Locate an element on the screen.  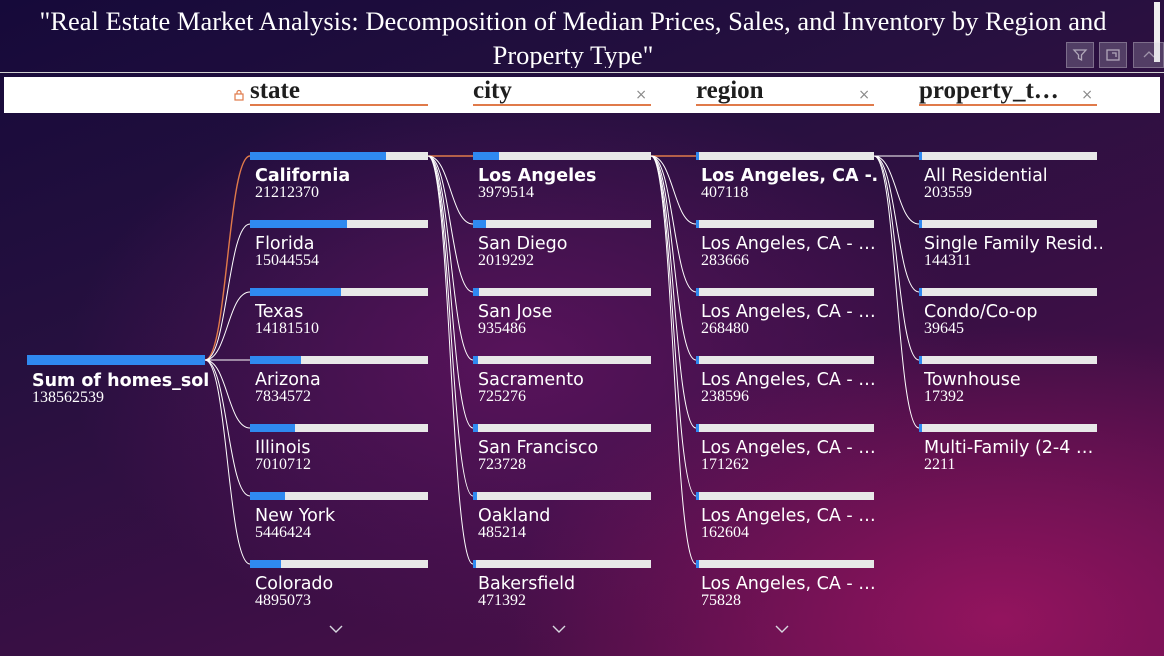
node-label: Condo/Co-op is located at coordinates (981, 312).